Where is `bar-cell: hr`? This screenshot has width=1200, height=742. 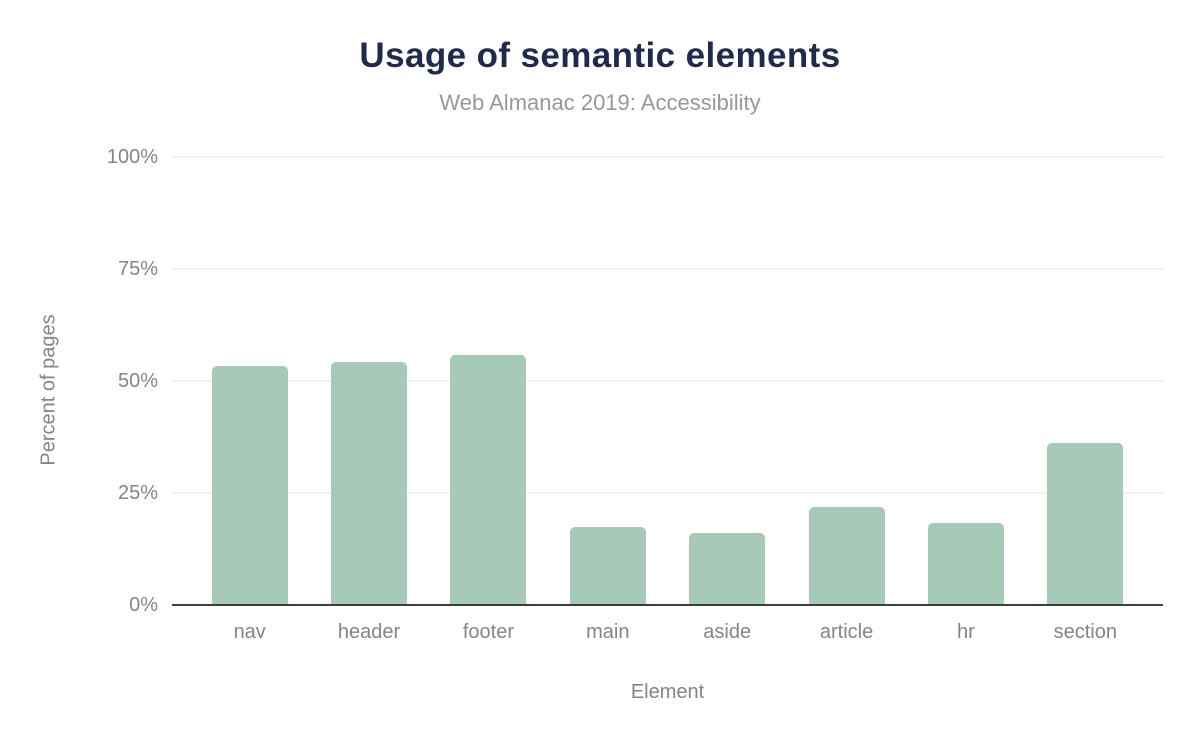
bar-cell: hr is located at coordinates (965, 400).